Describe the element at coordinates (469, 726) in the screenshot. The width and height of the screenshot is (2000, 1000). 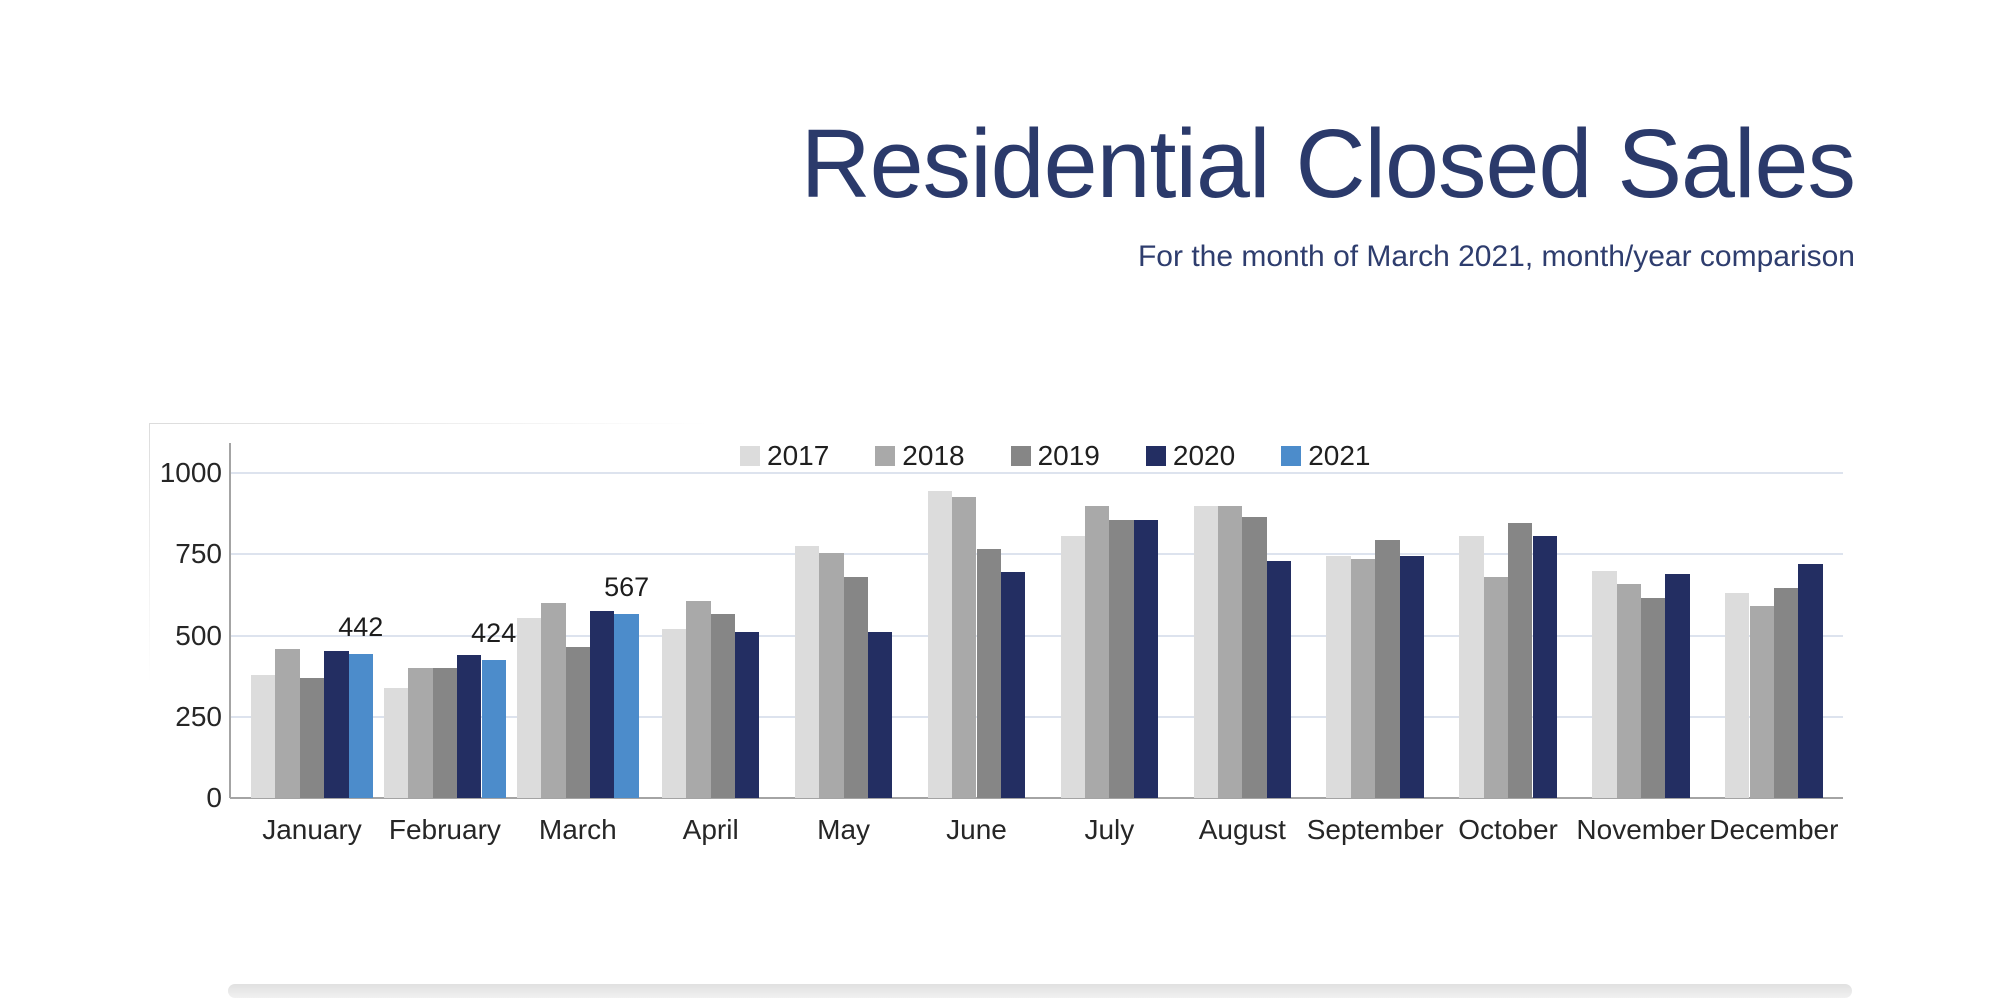
I see `bar-february-2020` at that location.